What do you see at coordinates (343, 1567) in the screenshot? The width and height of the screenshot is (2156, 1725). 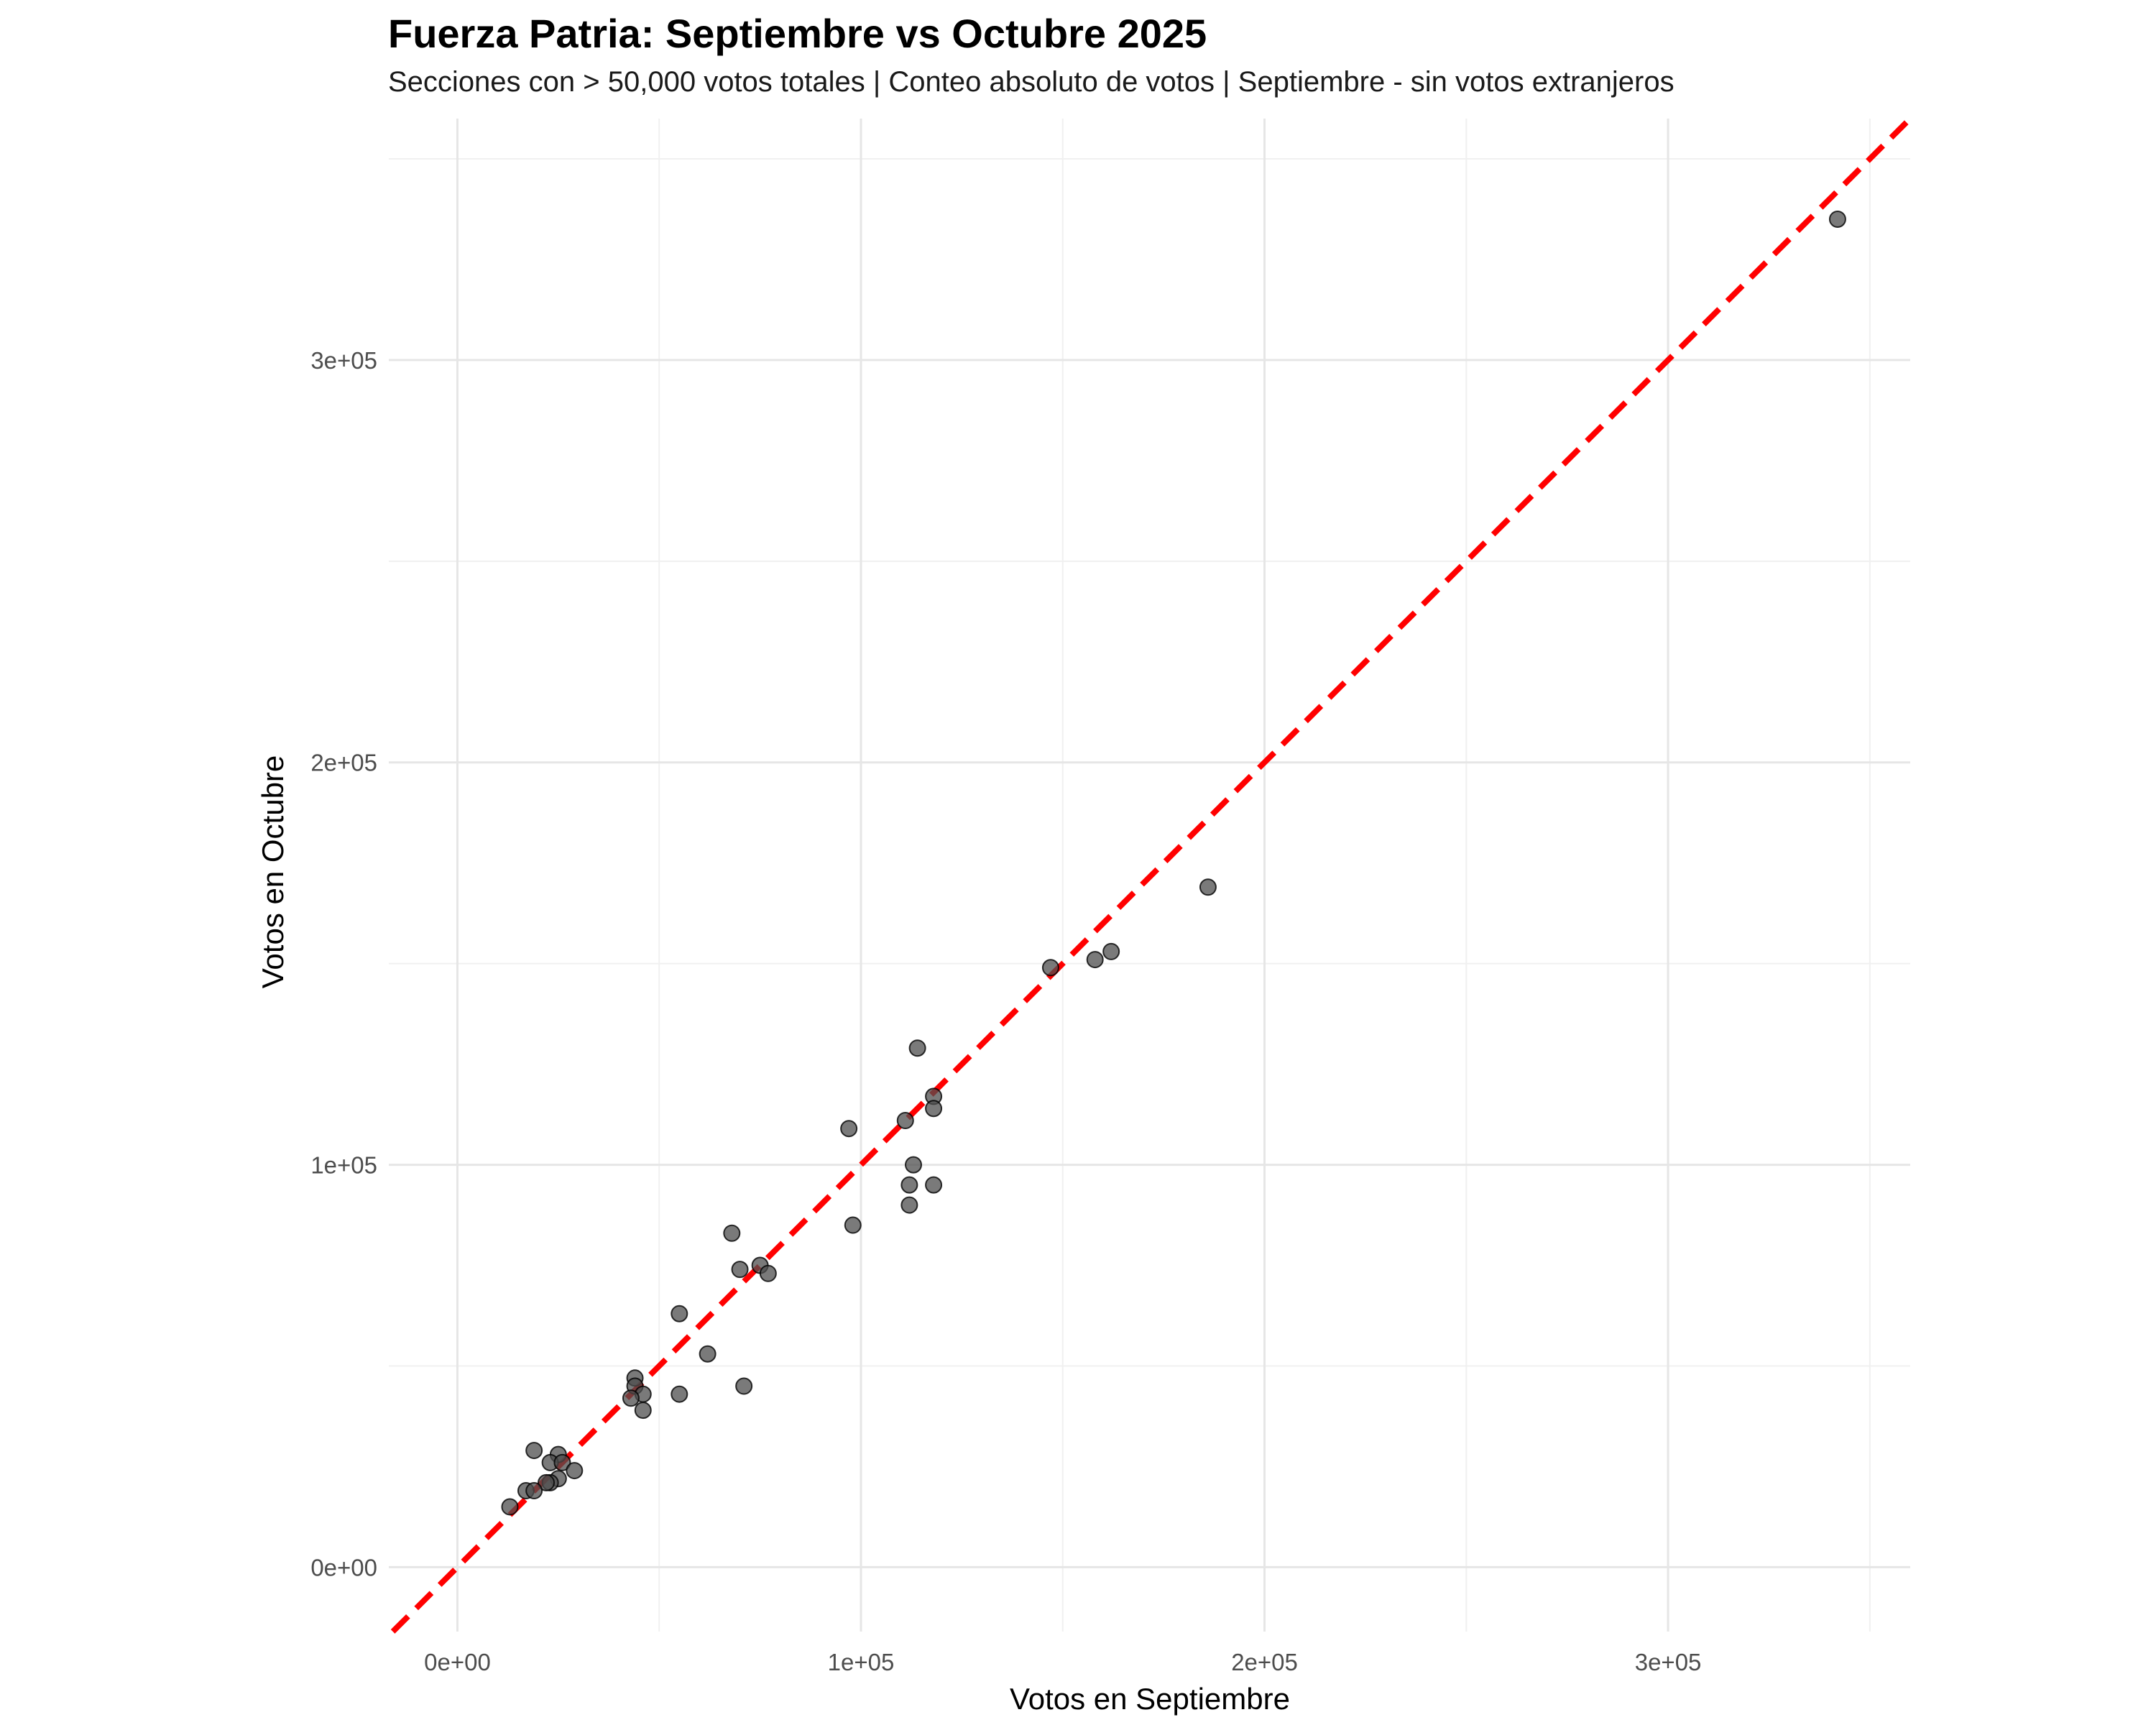 I see `y-tick-label: 0e+00` at bounding box center [343, 1567].